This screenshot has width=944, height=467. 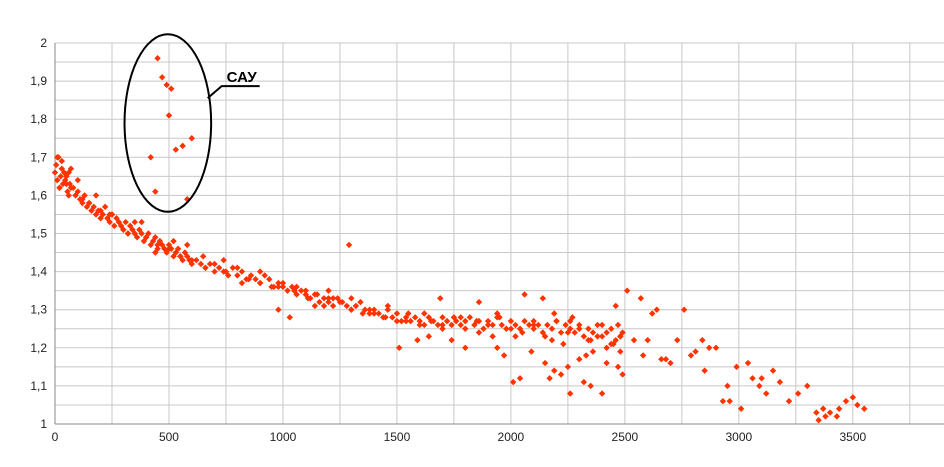 What do you see at coordinates (38, 348) in the screenshot?
I see `y-tick-label: 1,2` at bounding box center [38, 348].